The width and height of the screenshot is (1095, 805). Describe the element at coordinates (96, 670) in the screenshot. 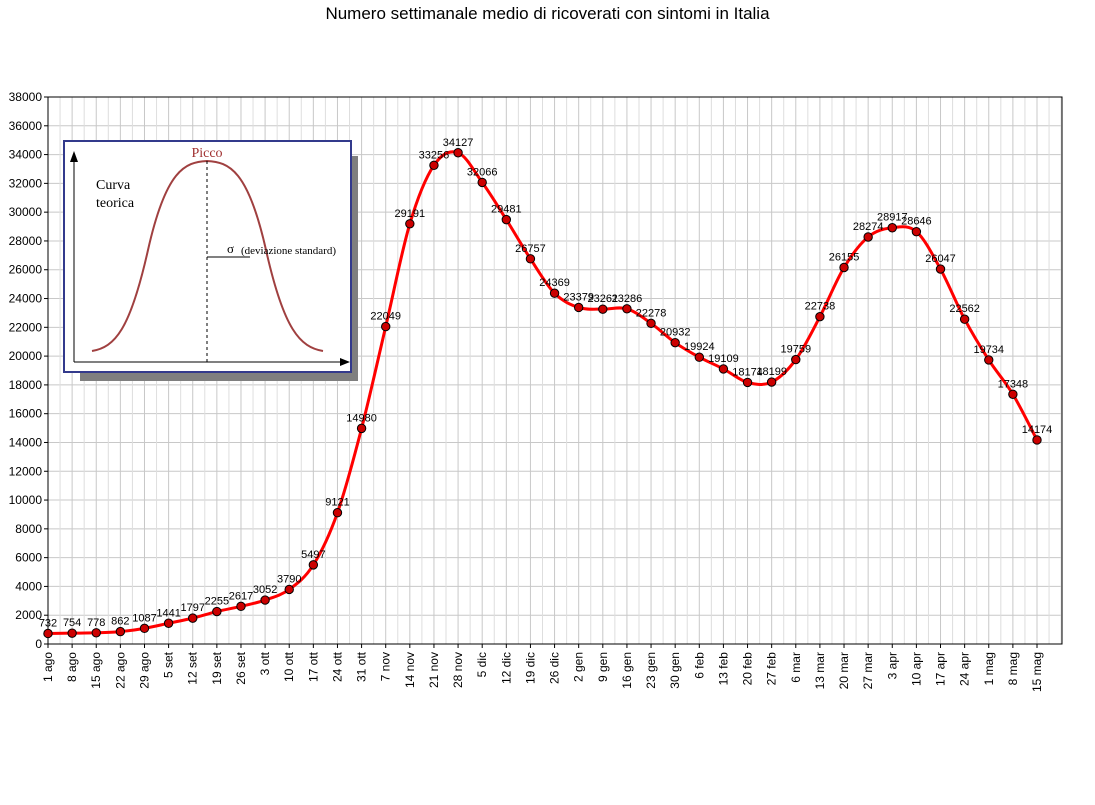

I see `x-tick-label: 15 ago` at that location.